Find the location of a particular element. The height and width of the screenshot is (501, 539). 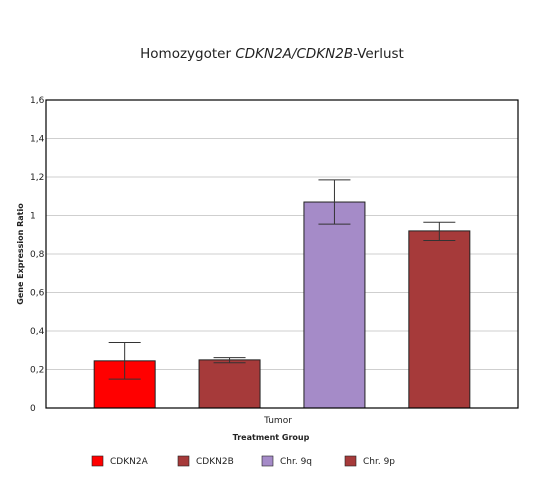

y-axis-ticks: 0 0,2 0,4 0,6 0,8 1 1,2 1,4 1,6 is located at coordinates (37, 255).